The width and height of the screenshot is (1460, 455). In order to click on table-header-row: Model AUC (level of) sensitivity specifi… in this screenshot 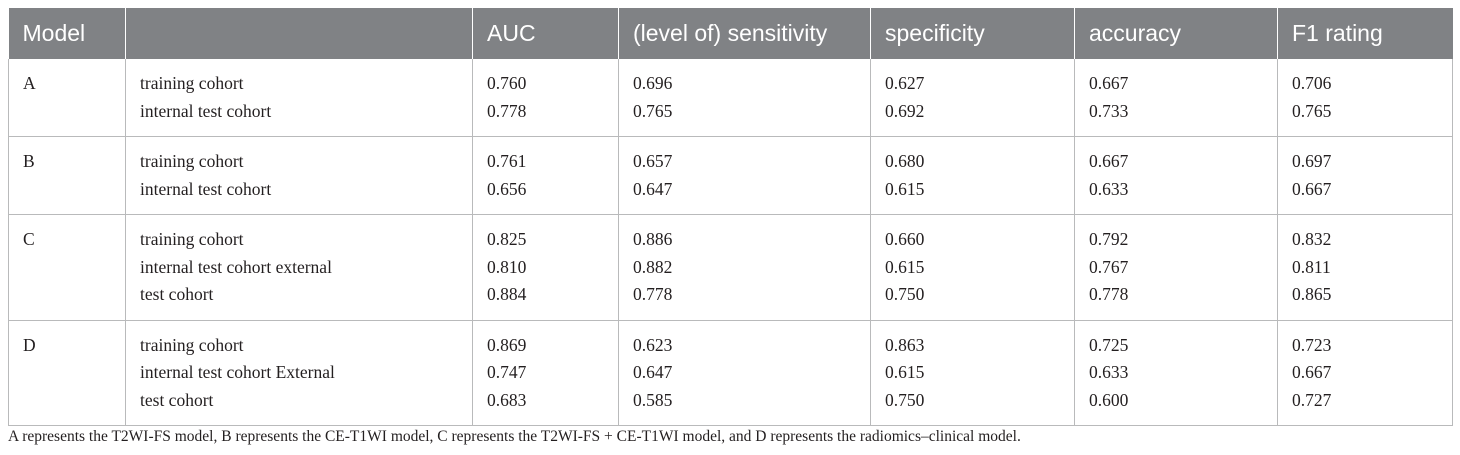, I will do `click(730, 33)`.